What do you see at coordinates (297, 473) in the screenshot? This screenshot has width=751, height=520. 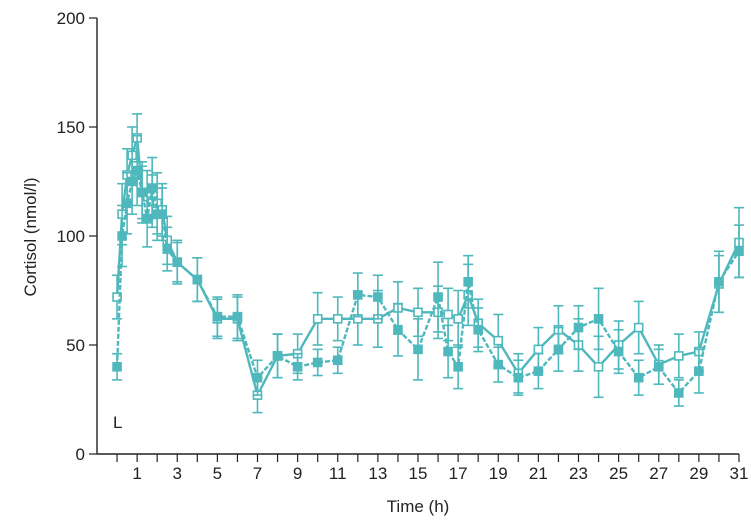 I see `x-tick-label: 9` at bounding box center [297, 473].